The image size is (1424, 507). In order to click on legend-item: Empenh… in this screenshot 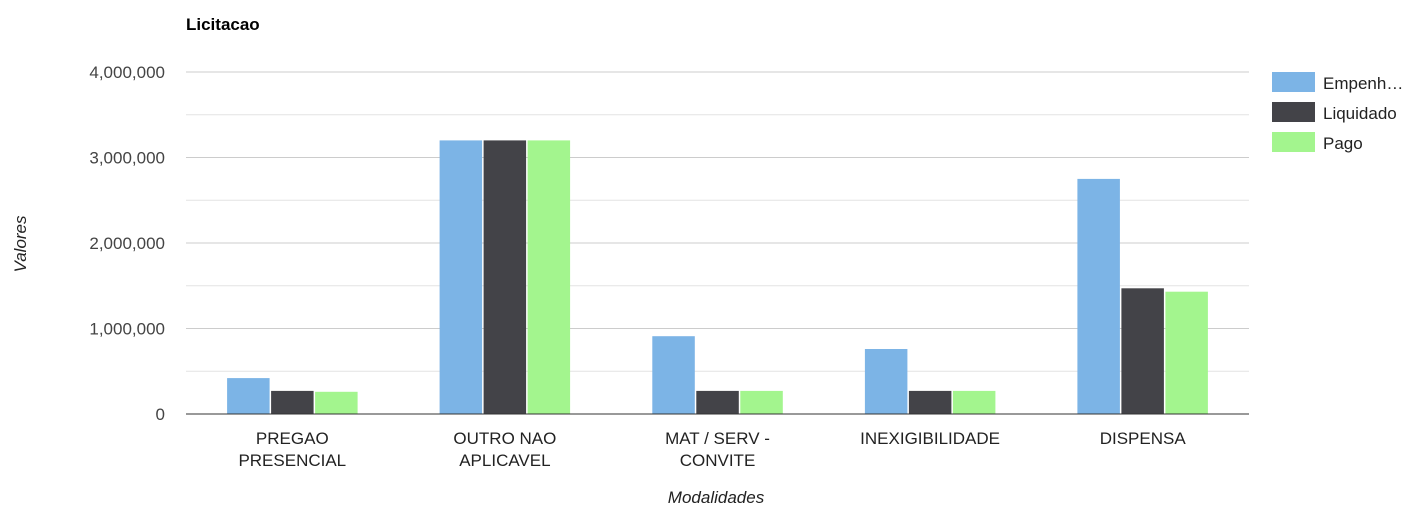, I will do `click(1337, 82)`.